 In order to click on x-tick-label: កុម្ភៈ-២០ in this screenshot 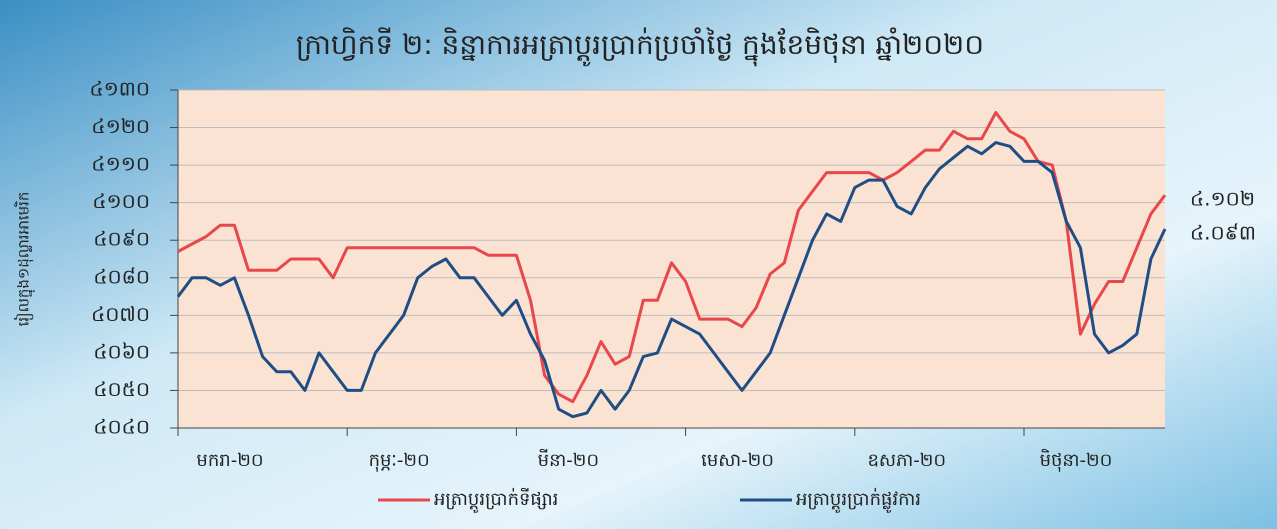, I will do `click(399, 461)`.